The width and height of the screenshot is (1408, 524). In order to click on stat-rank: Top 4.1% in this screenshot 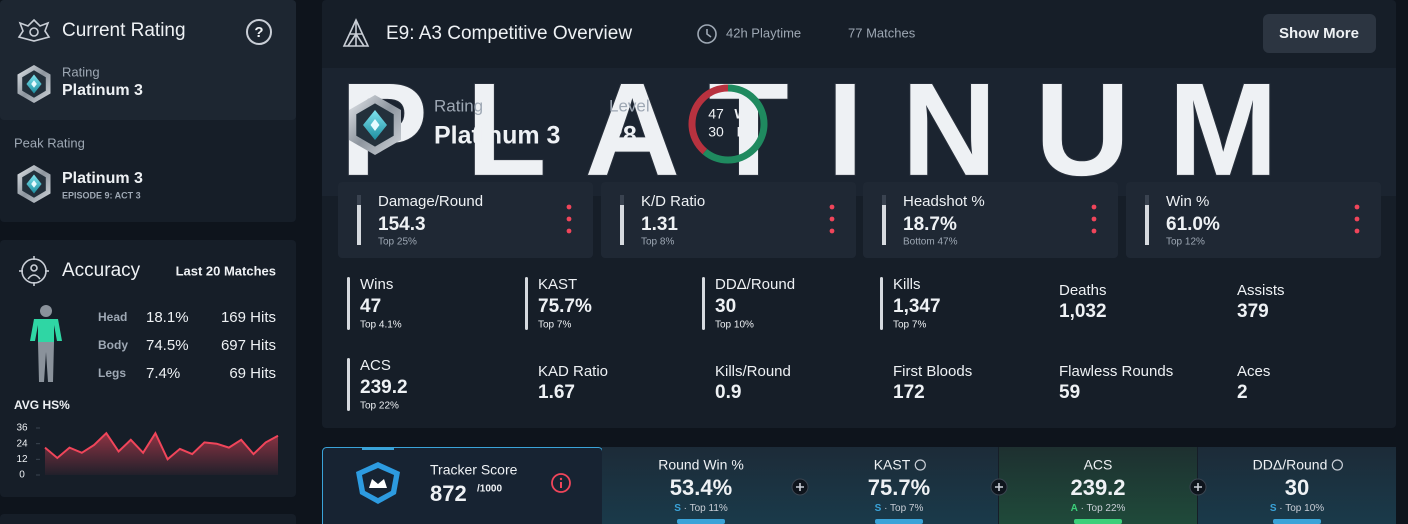, I will do `click(381, 325)`.